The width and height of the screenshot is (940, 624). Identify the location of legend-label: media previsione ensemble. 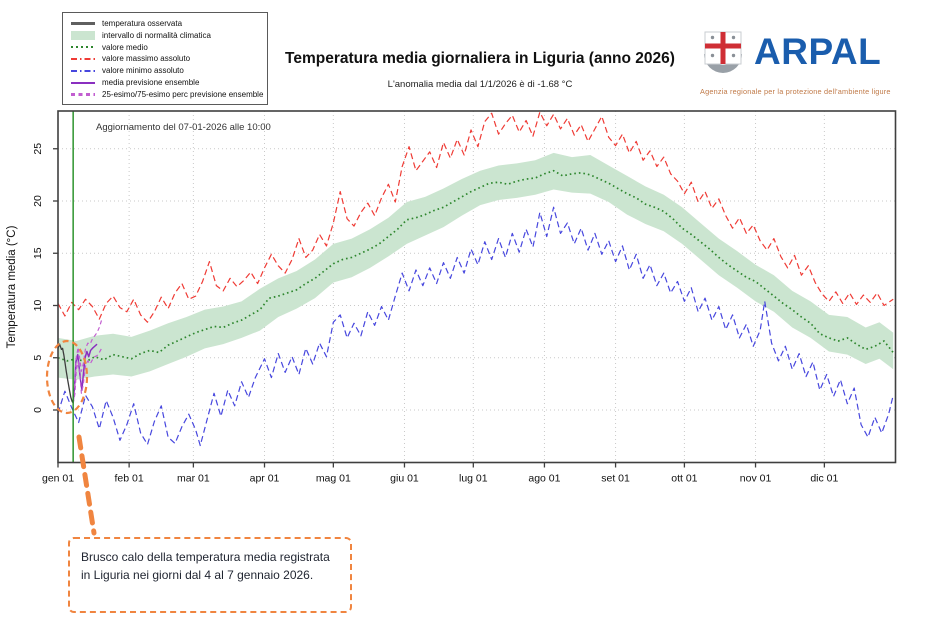
(151, 83).